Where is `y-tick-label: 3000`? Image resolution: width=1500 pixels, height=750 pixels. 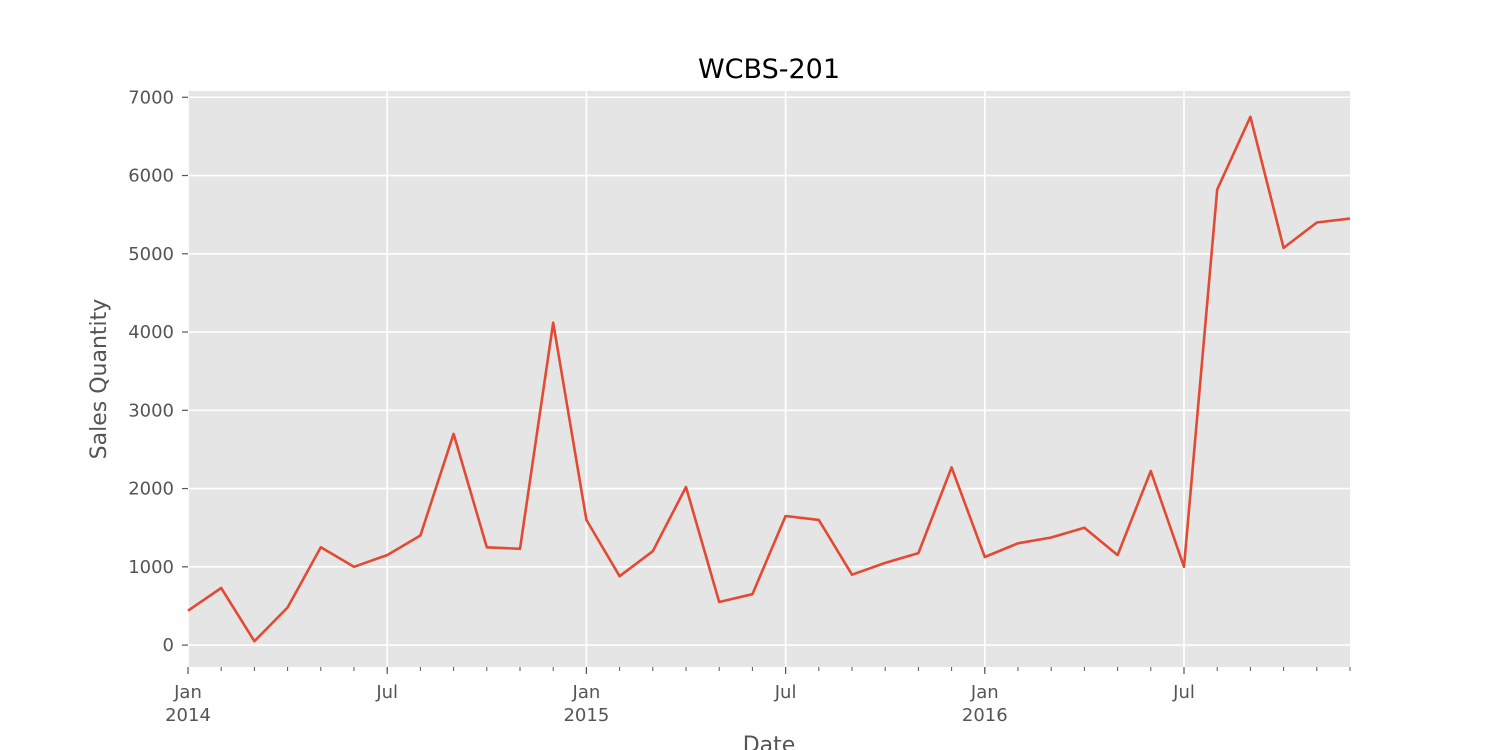
y-tick-label: 3000 is located at coordinates (151, 410).